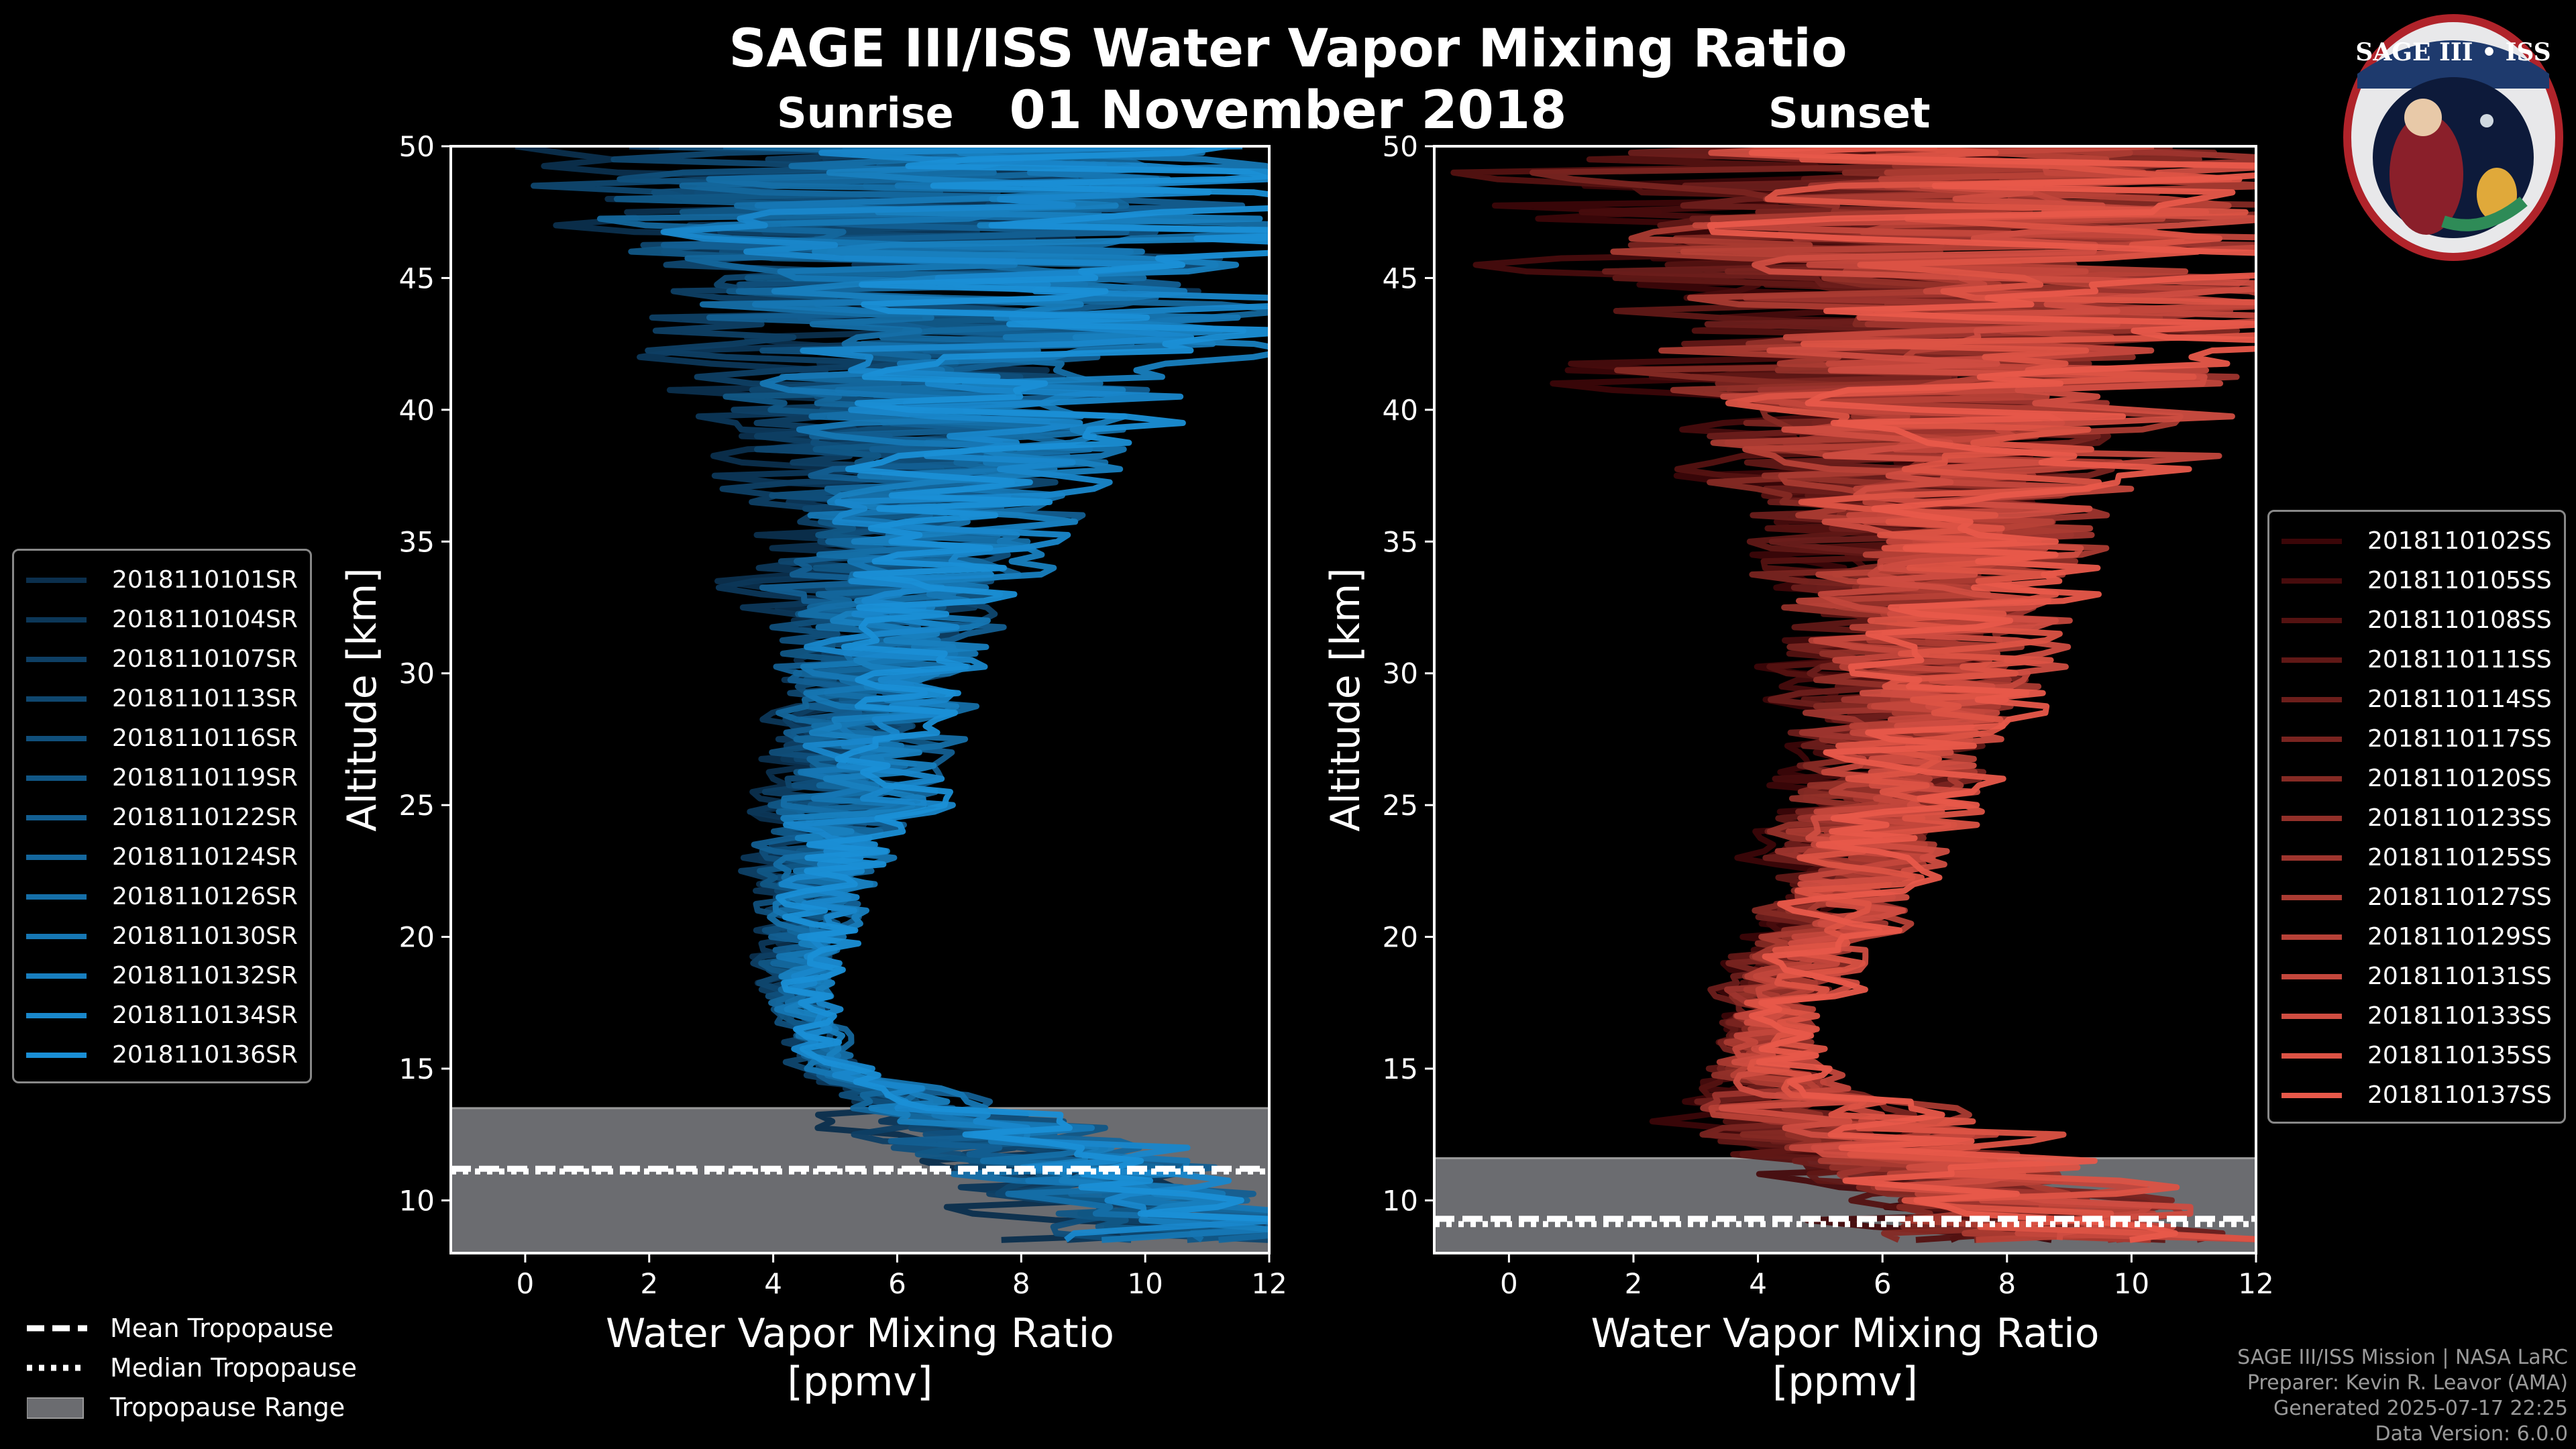 The height and width of the screenshot is (1449, 2576). What do you see at coordinates (773, 1283) in the screenshot?
I see `x-tick-label: 4` at bounding box center [773, 1283].